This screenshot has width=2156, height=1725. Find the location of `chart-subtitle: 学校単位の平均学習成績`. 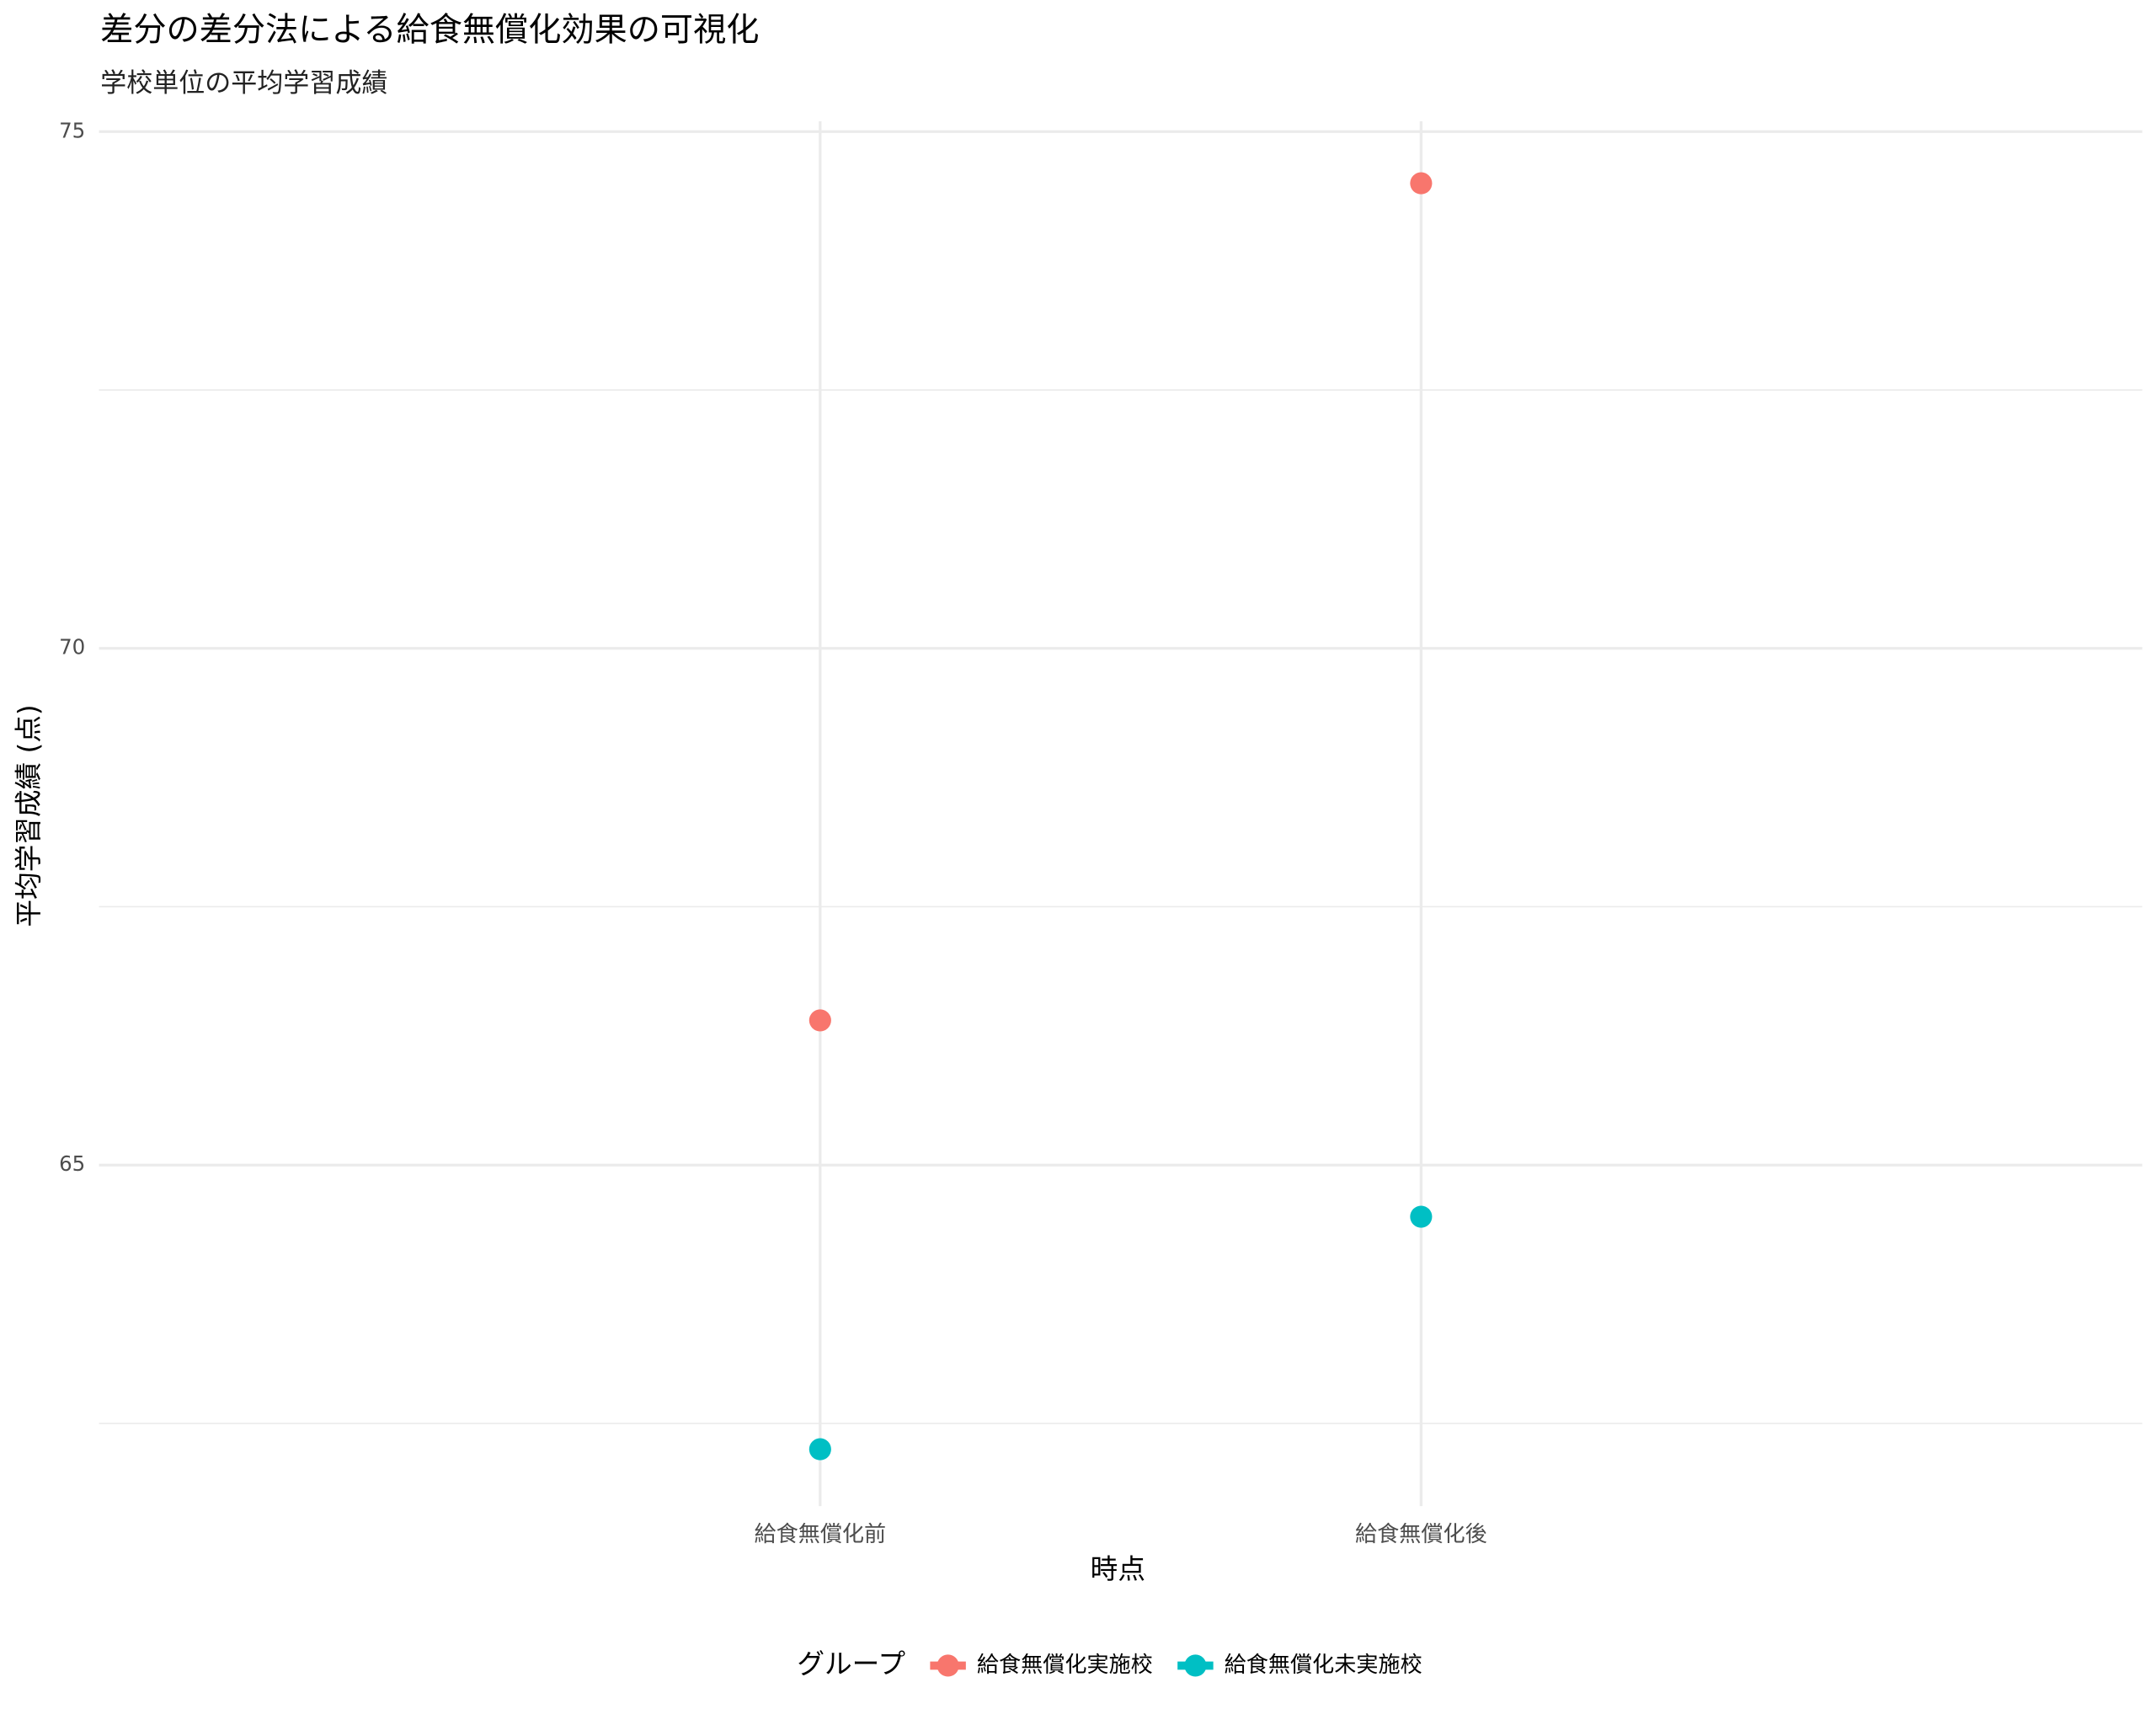

chart-subtitle: 学校単位の平均学習成績 is located at coordinates (243, 83).